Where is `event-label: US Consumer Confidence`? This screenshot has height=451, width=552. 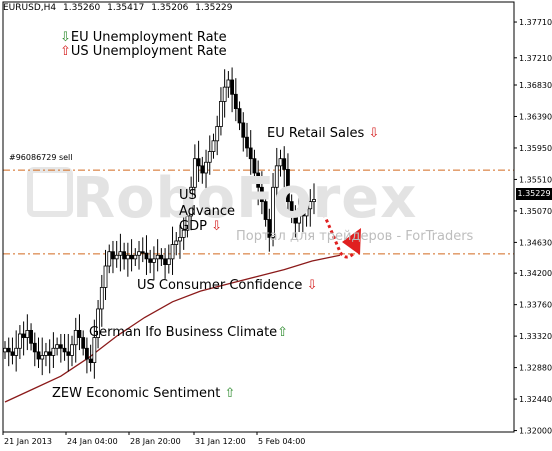
event-label: US Consumer Confidence is located at coordinates (220, 285).